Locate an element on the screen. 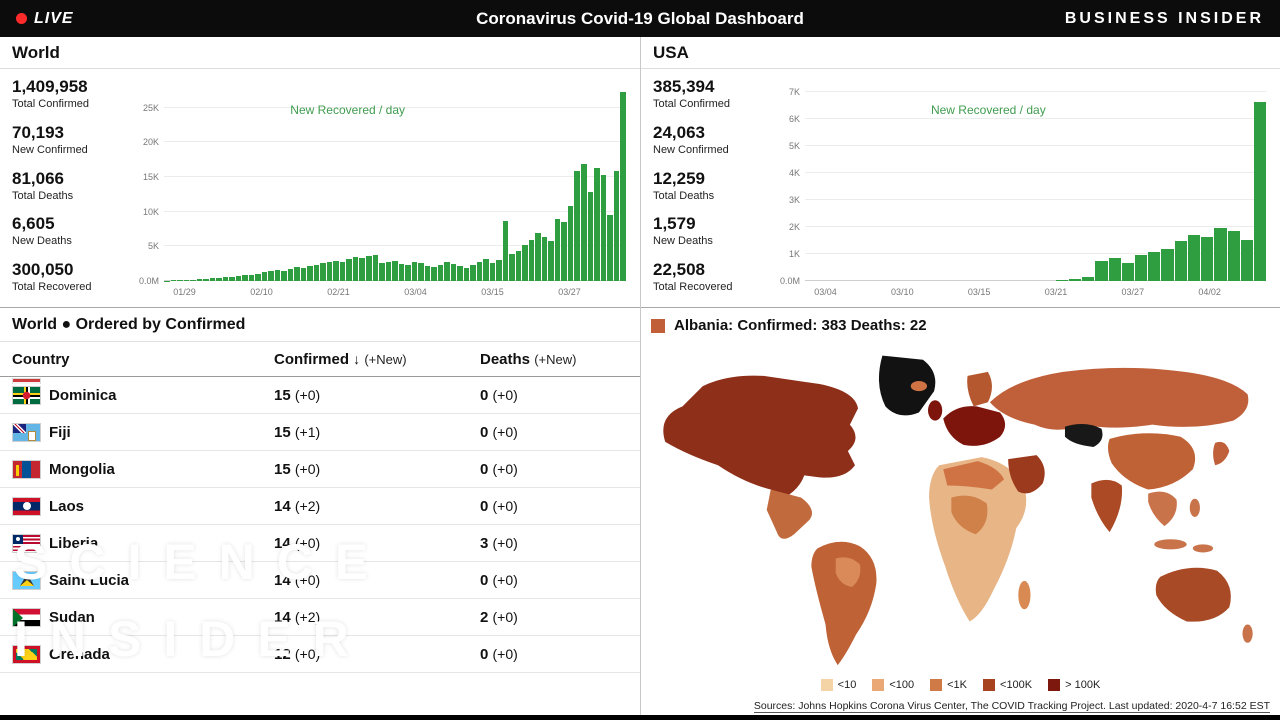  map-region-central-africa is located at coordinates (969, 515).